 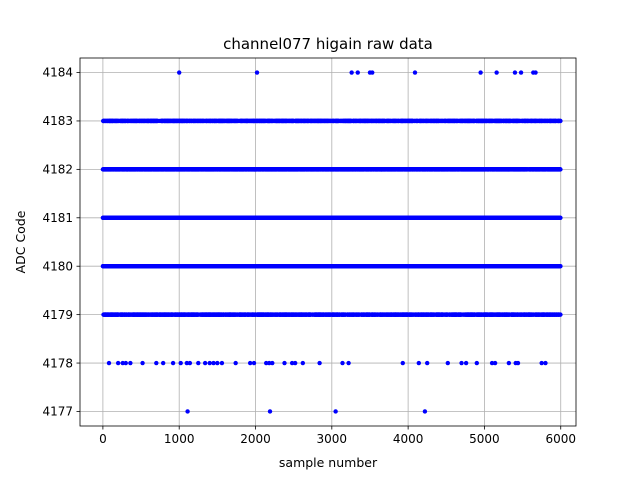 I want to click on level-4181-points, so click(x=331, y=217).